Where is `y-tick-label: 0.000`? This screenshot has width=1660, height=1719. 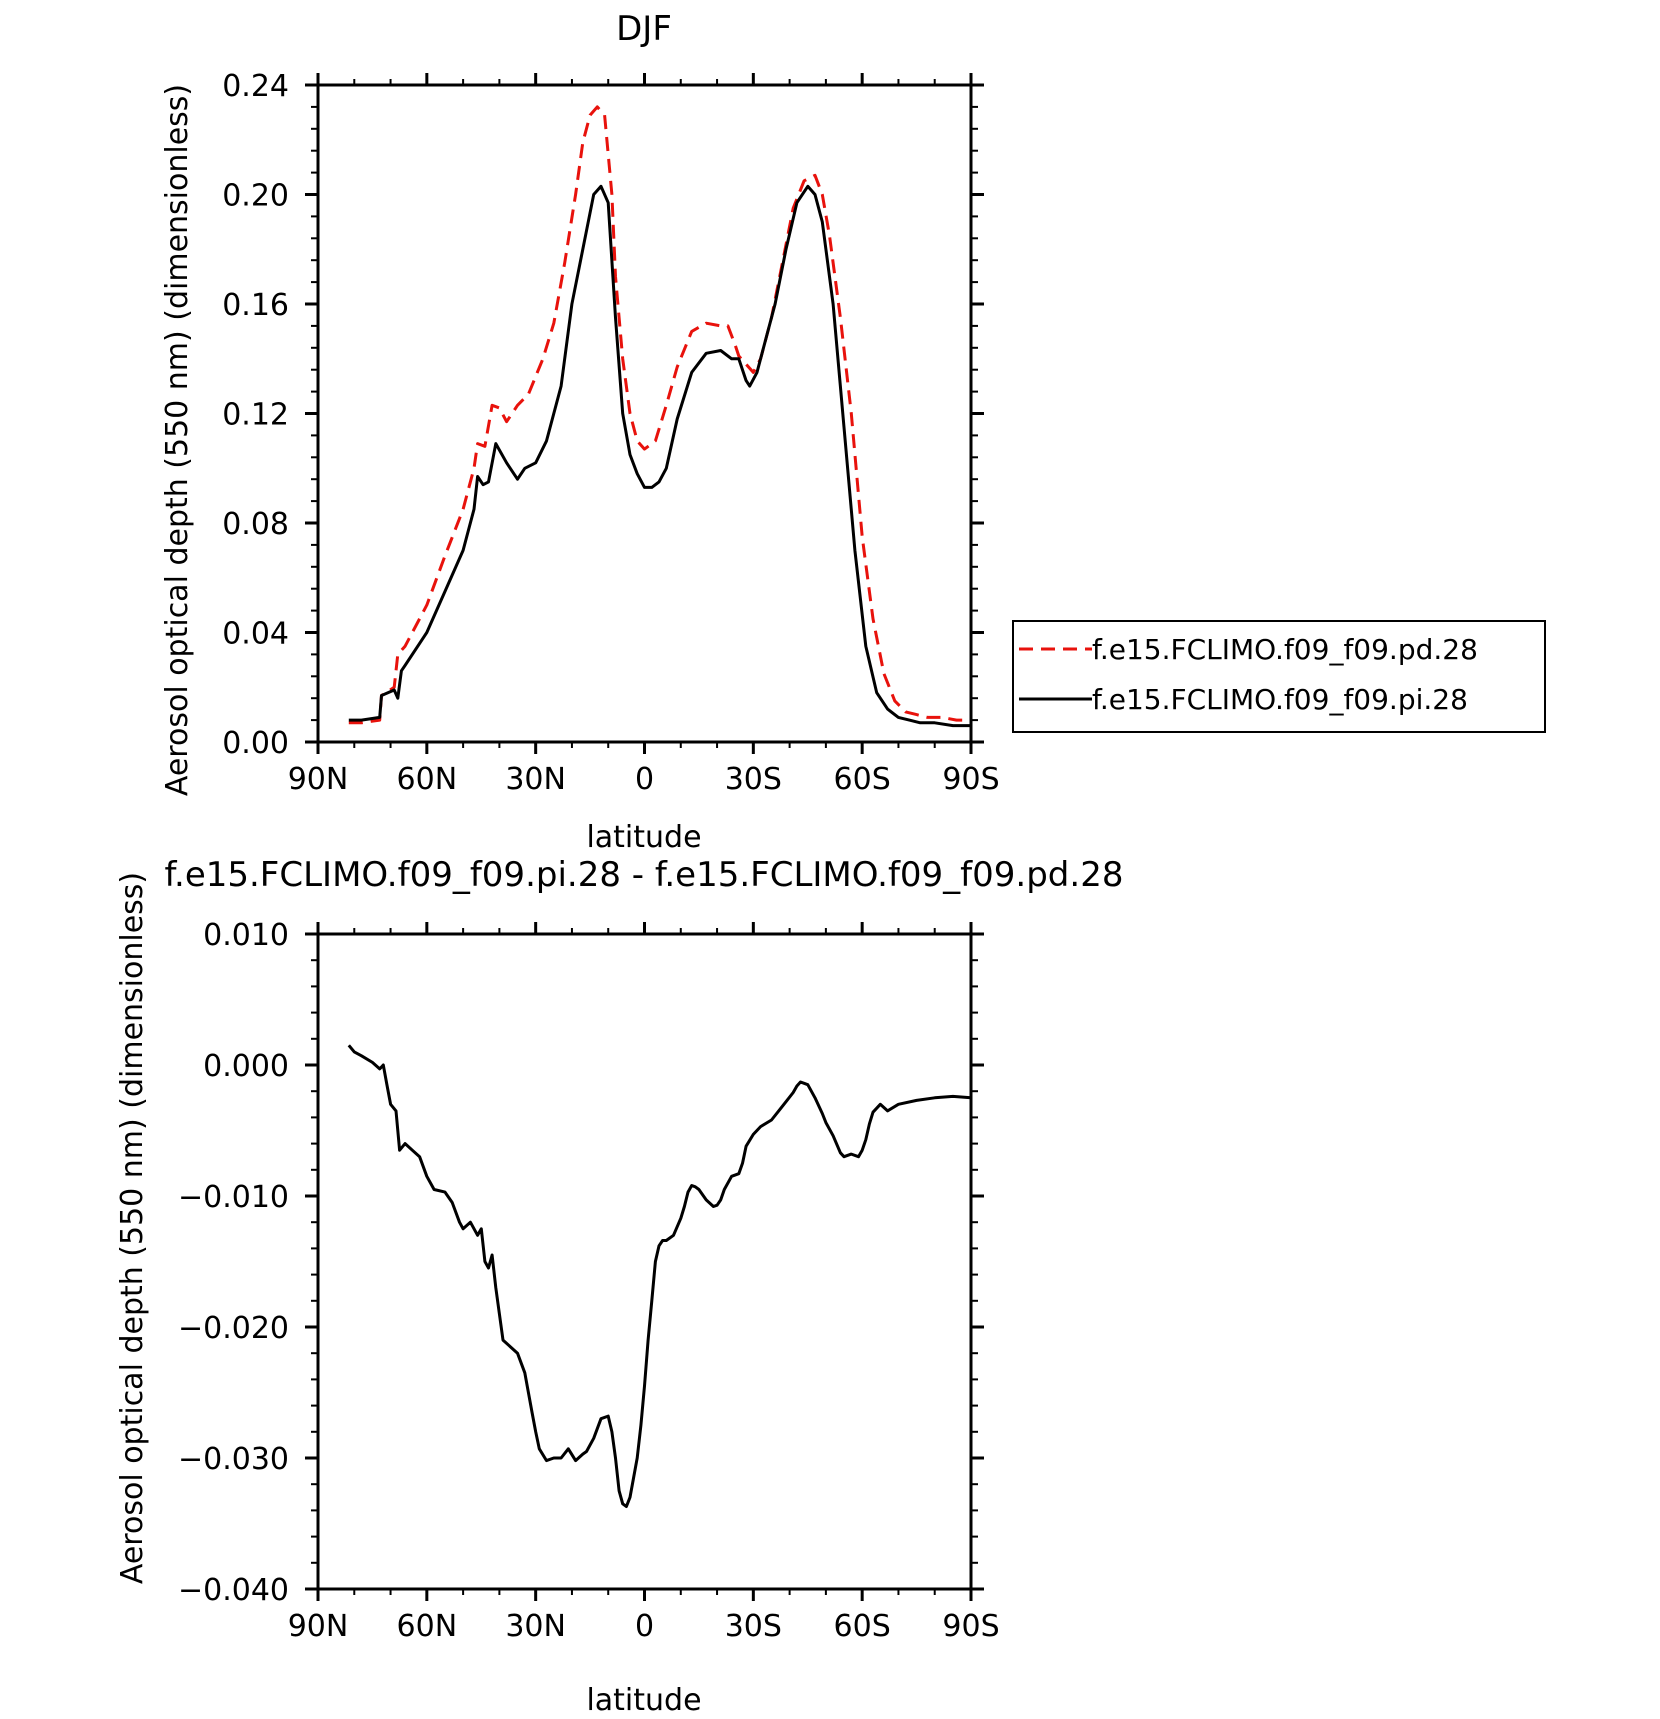 y-tick-label: 0.000 is located at coordinates (246, 1066).